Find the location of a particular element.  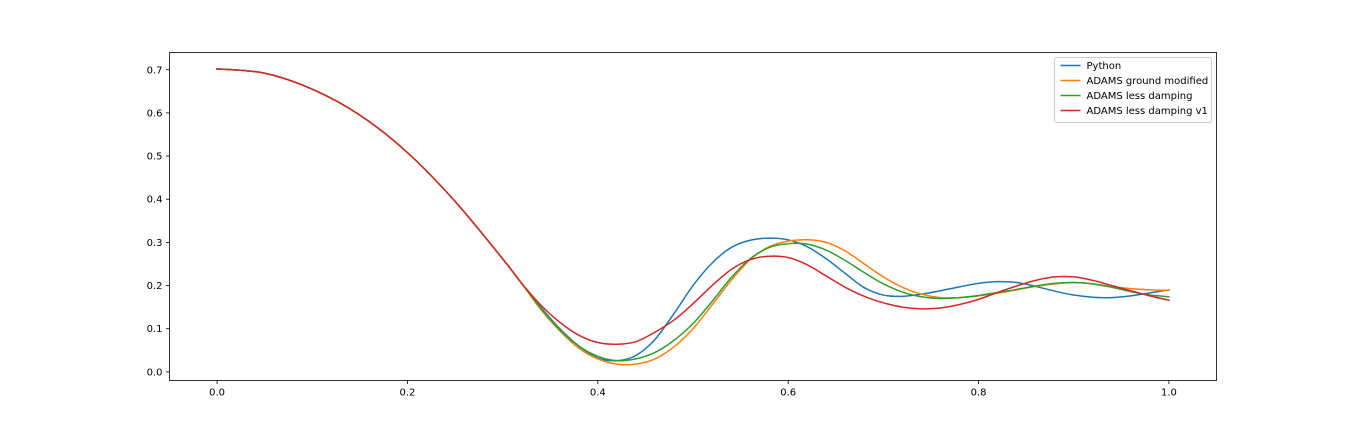

legend-label: ADAMS less damping is located at coordinates (1140, 96).